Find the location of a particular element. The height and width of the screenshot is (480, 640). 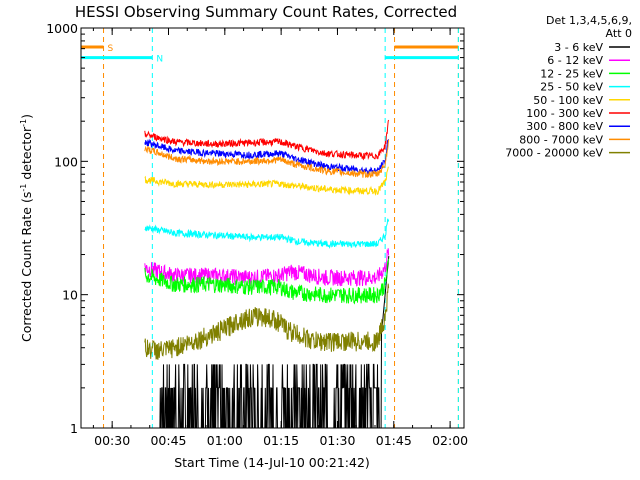

flag-label: N is located at coordinates (159, 60).